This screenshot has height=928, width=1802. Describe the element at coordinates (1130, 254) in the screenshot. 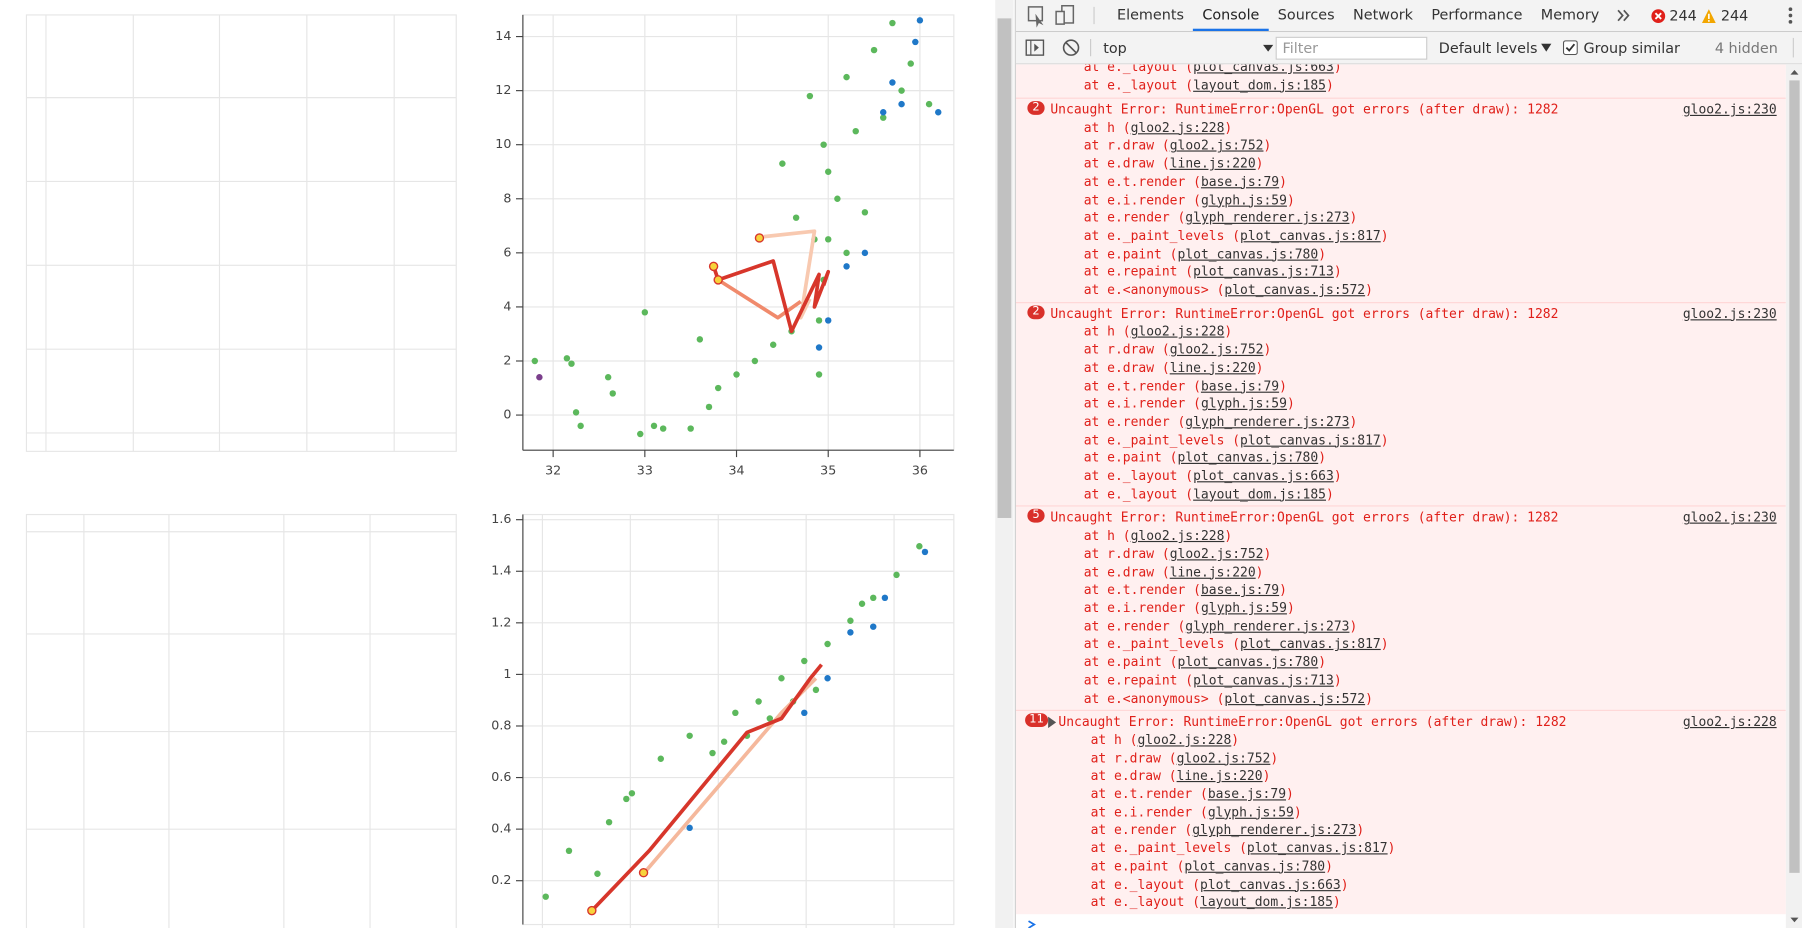

I see `call: at e.paint (` at that location.